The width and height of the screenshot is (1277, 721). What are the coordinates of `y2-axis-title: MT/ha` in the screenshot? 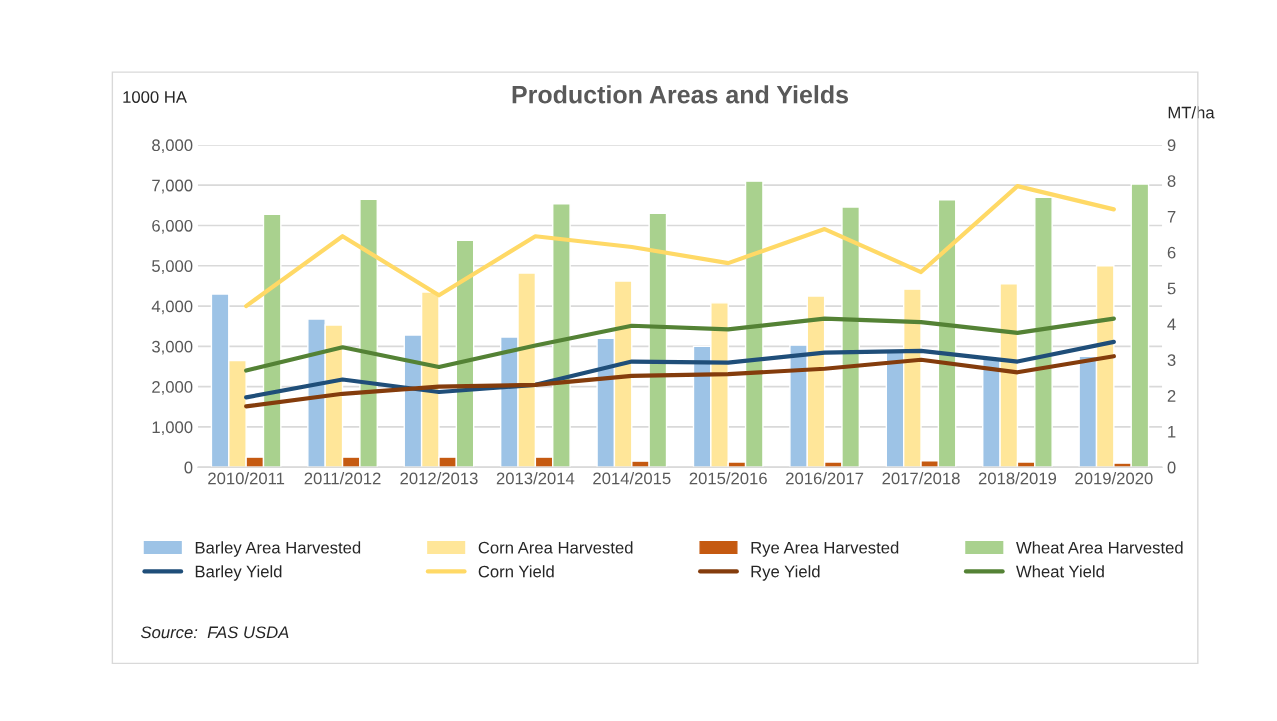 It's located at (1191, 112).